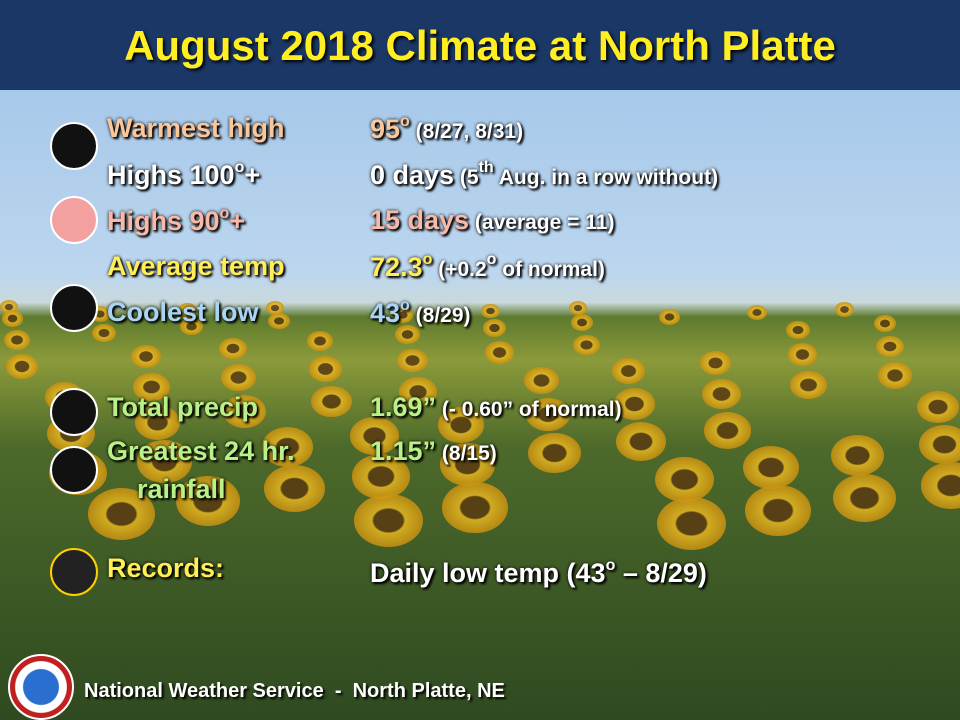  Describe the element at coordinates (469, 453) in the screenshot. I see `text: (8/15)` at that location.